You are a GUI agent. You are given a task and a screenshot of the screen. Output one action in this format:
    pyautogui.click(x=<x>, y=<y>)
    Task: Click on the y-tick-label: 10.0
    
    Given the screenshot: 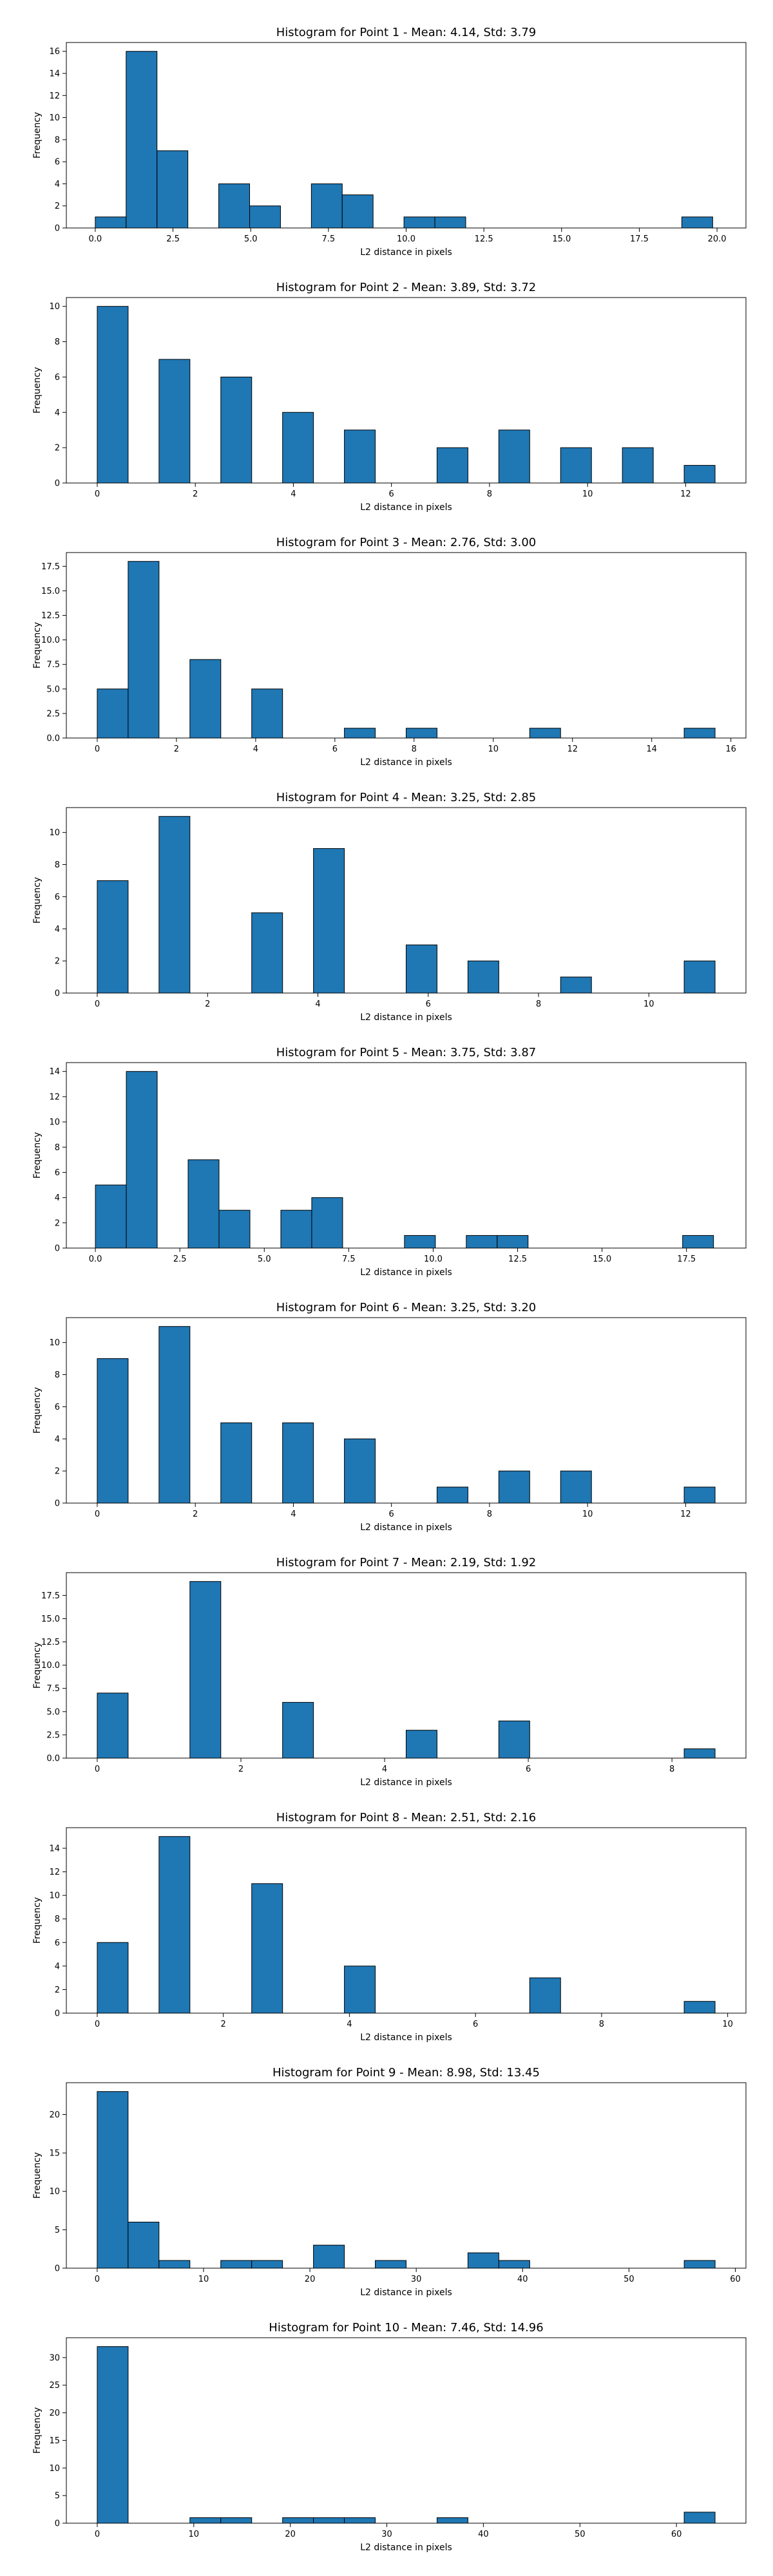 What is the action you would take?
    pyautogui.click(x=50, y=640)
    